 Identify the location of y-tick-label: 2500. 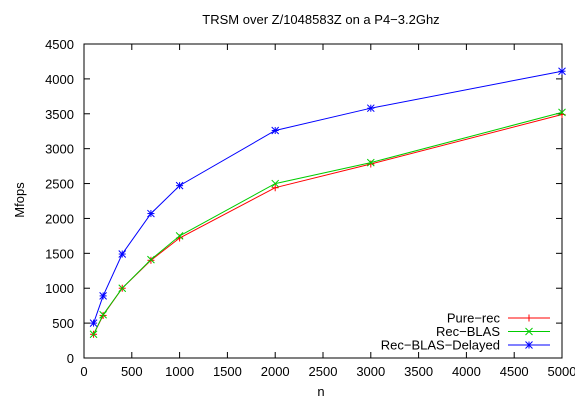
(59, 184).